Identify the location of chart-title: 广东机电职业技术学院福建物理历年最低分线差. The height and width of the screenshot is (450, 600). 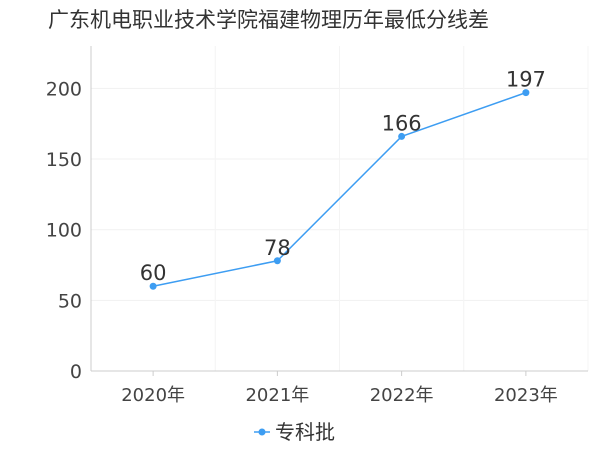
(268, 20).